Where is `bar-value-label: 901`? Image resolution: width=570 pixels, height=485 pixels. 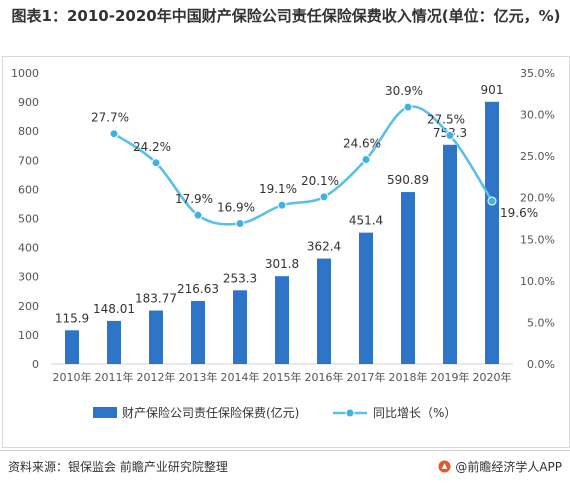 bar-value-label: 901 is located at coordinates (492, 90).